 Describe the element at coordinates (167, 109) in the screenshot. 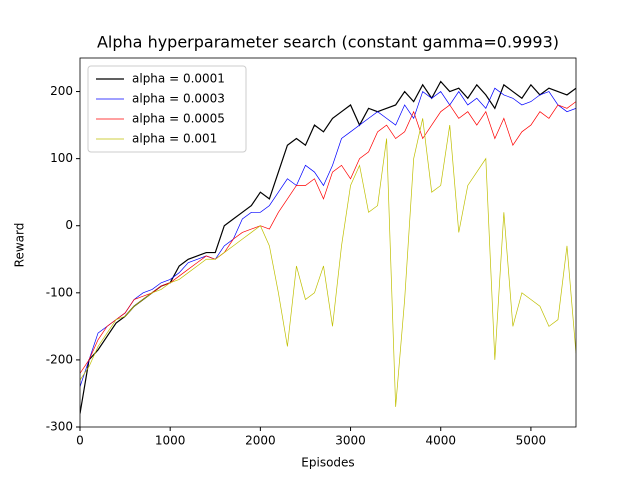

I see `legend-box` at that location.